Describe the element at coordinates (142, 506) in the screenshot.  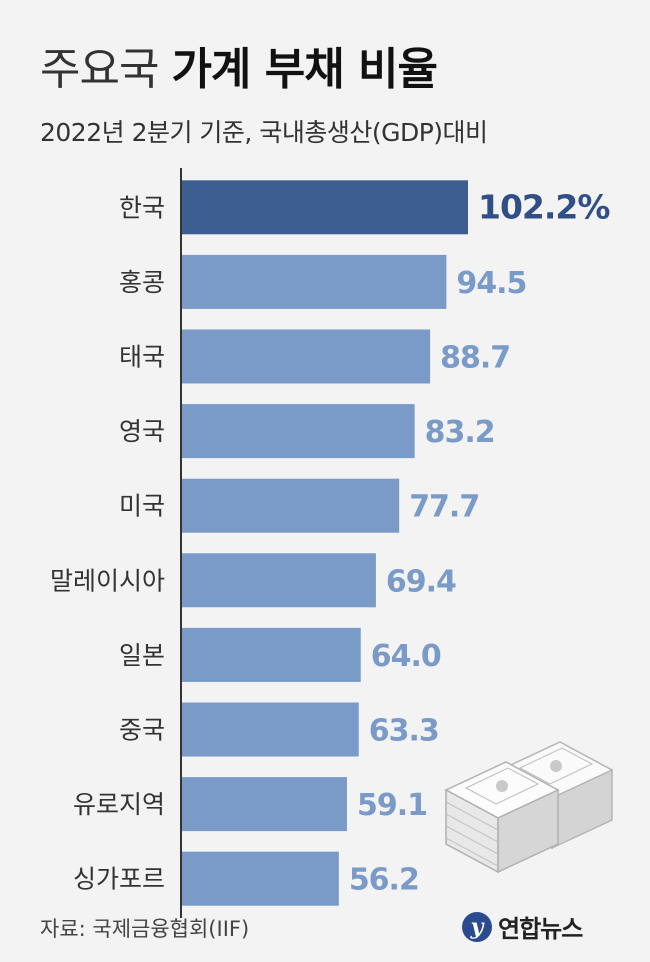
I see `category-label: 미국` at that location.